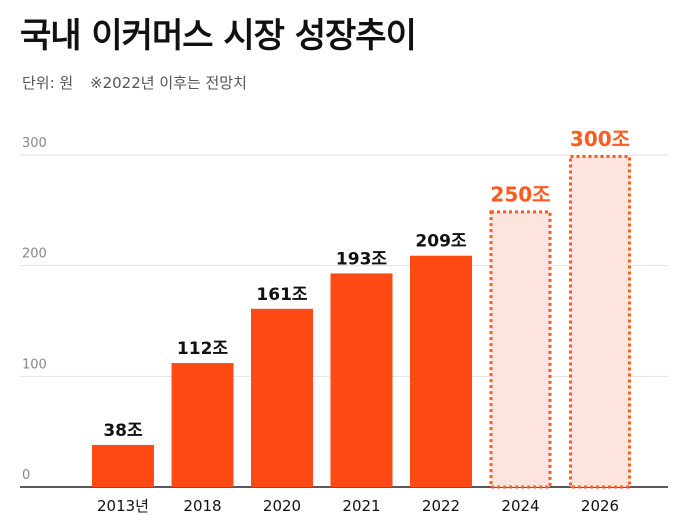 Image resolution: width=678 pixels, height=532 pixels. What do you see at coordinates (34, 364) in the screenshot?
I see `y-tick-label: 100` at bounding box center [34, 364].